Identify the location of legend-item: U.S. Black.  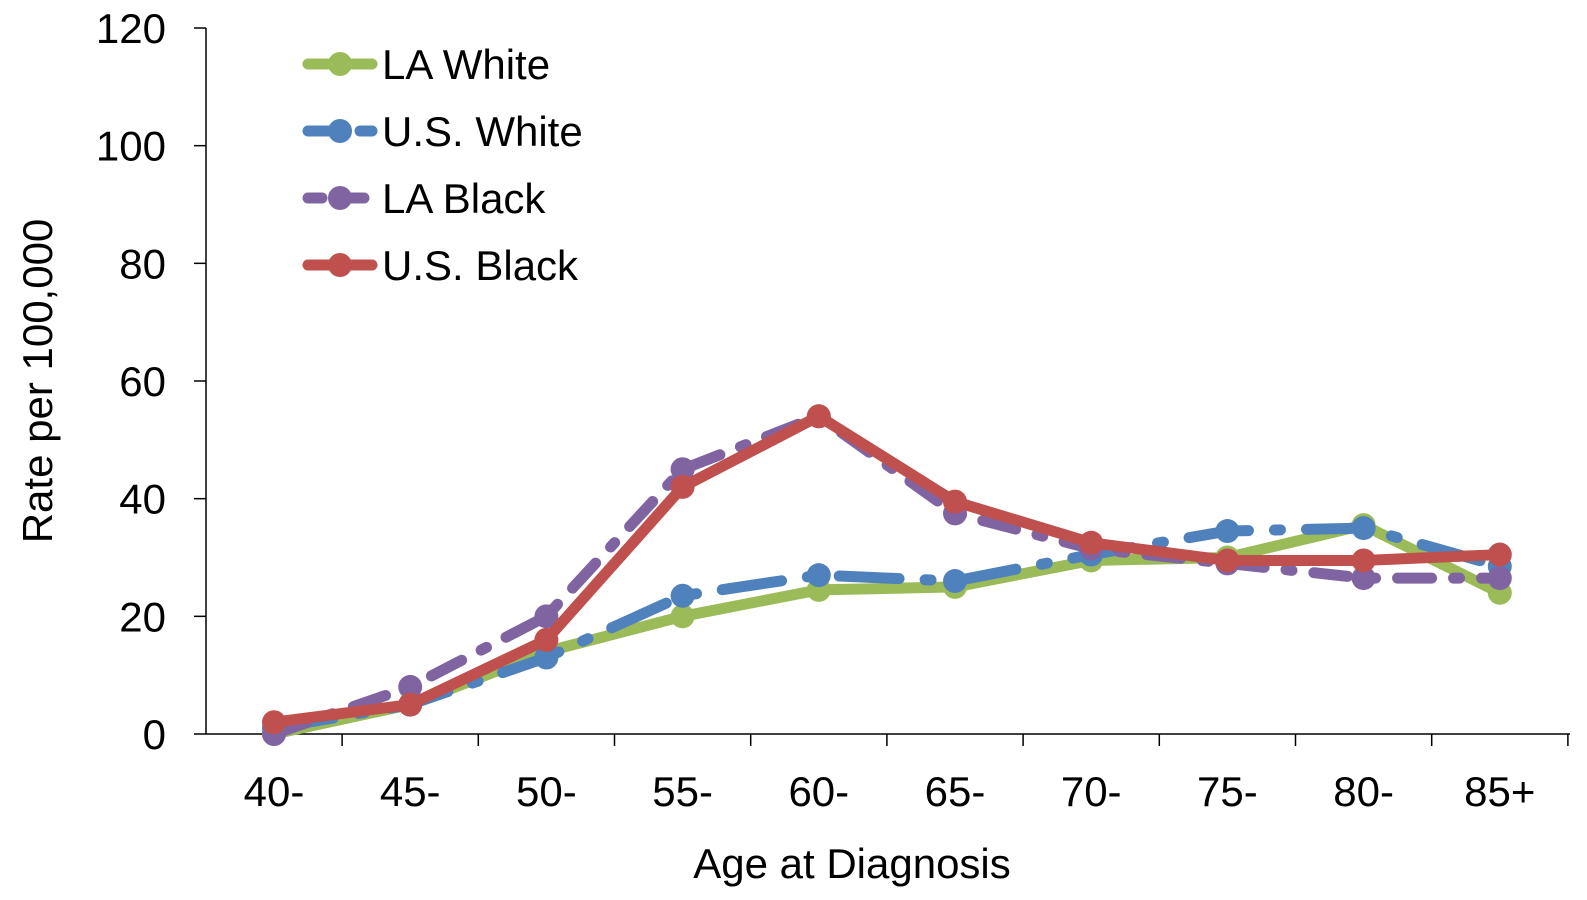
(440, 265).